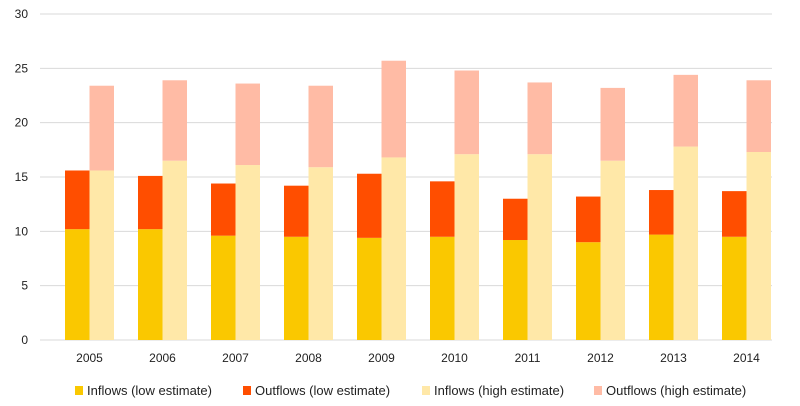  Describe the element at coordinates (308, 358) in the screenshot. I see `x-tick-label: 2008` at that location.